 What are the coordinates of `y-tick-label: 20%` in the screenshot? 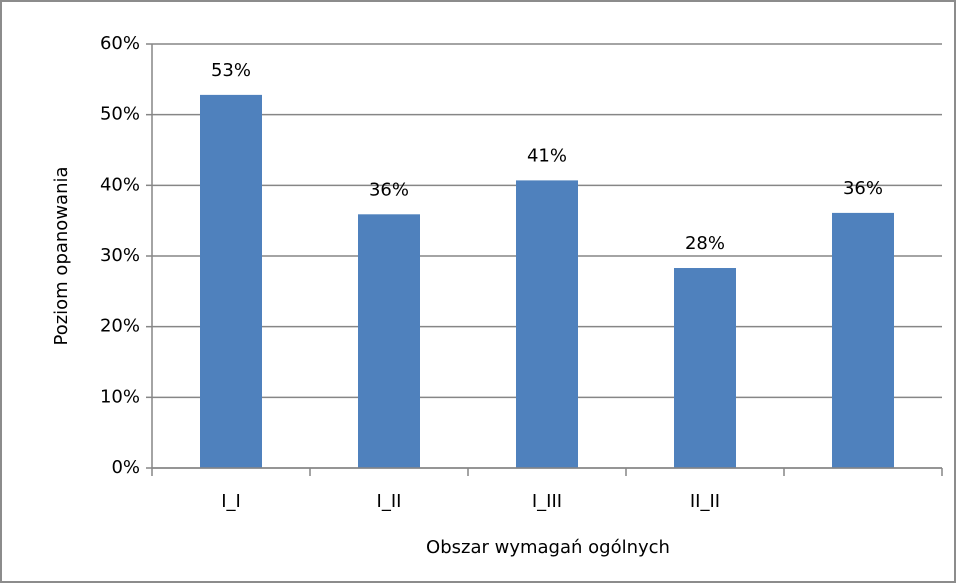 It's located at (120, 326).